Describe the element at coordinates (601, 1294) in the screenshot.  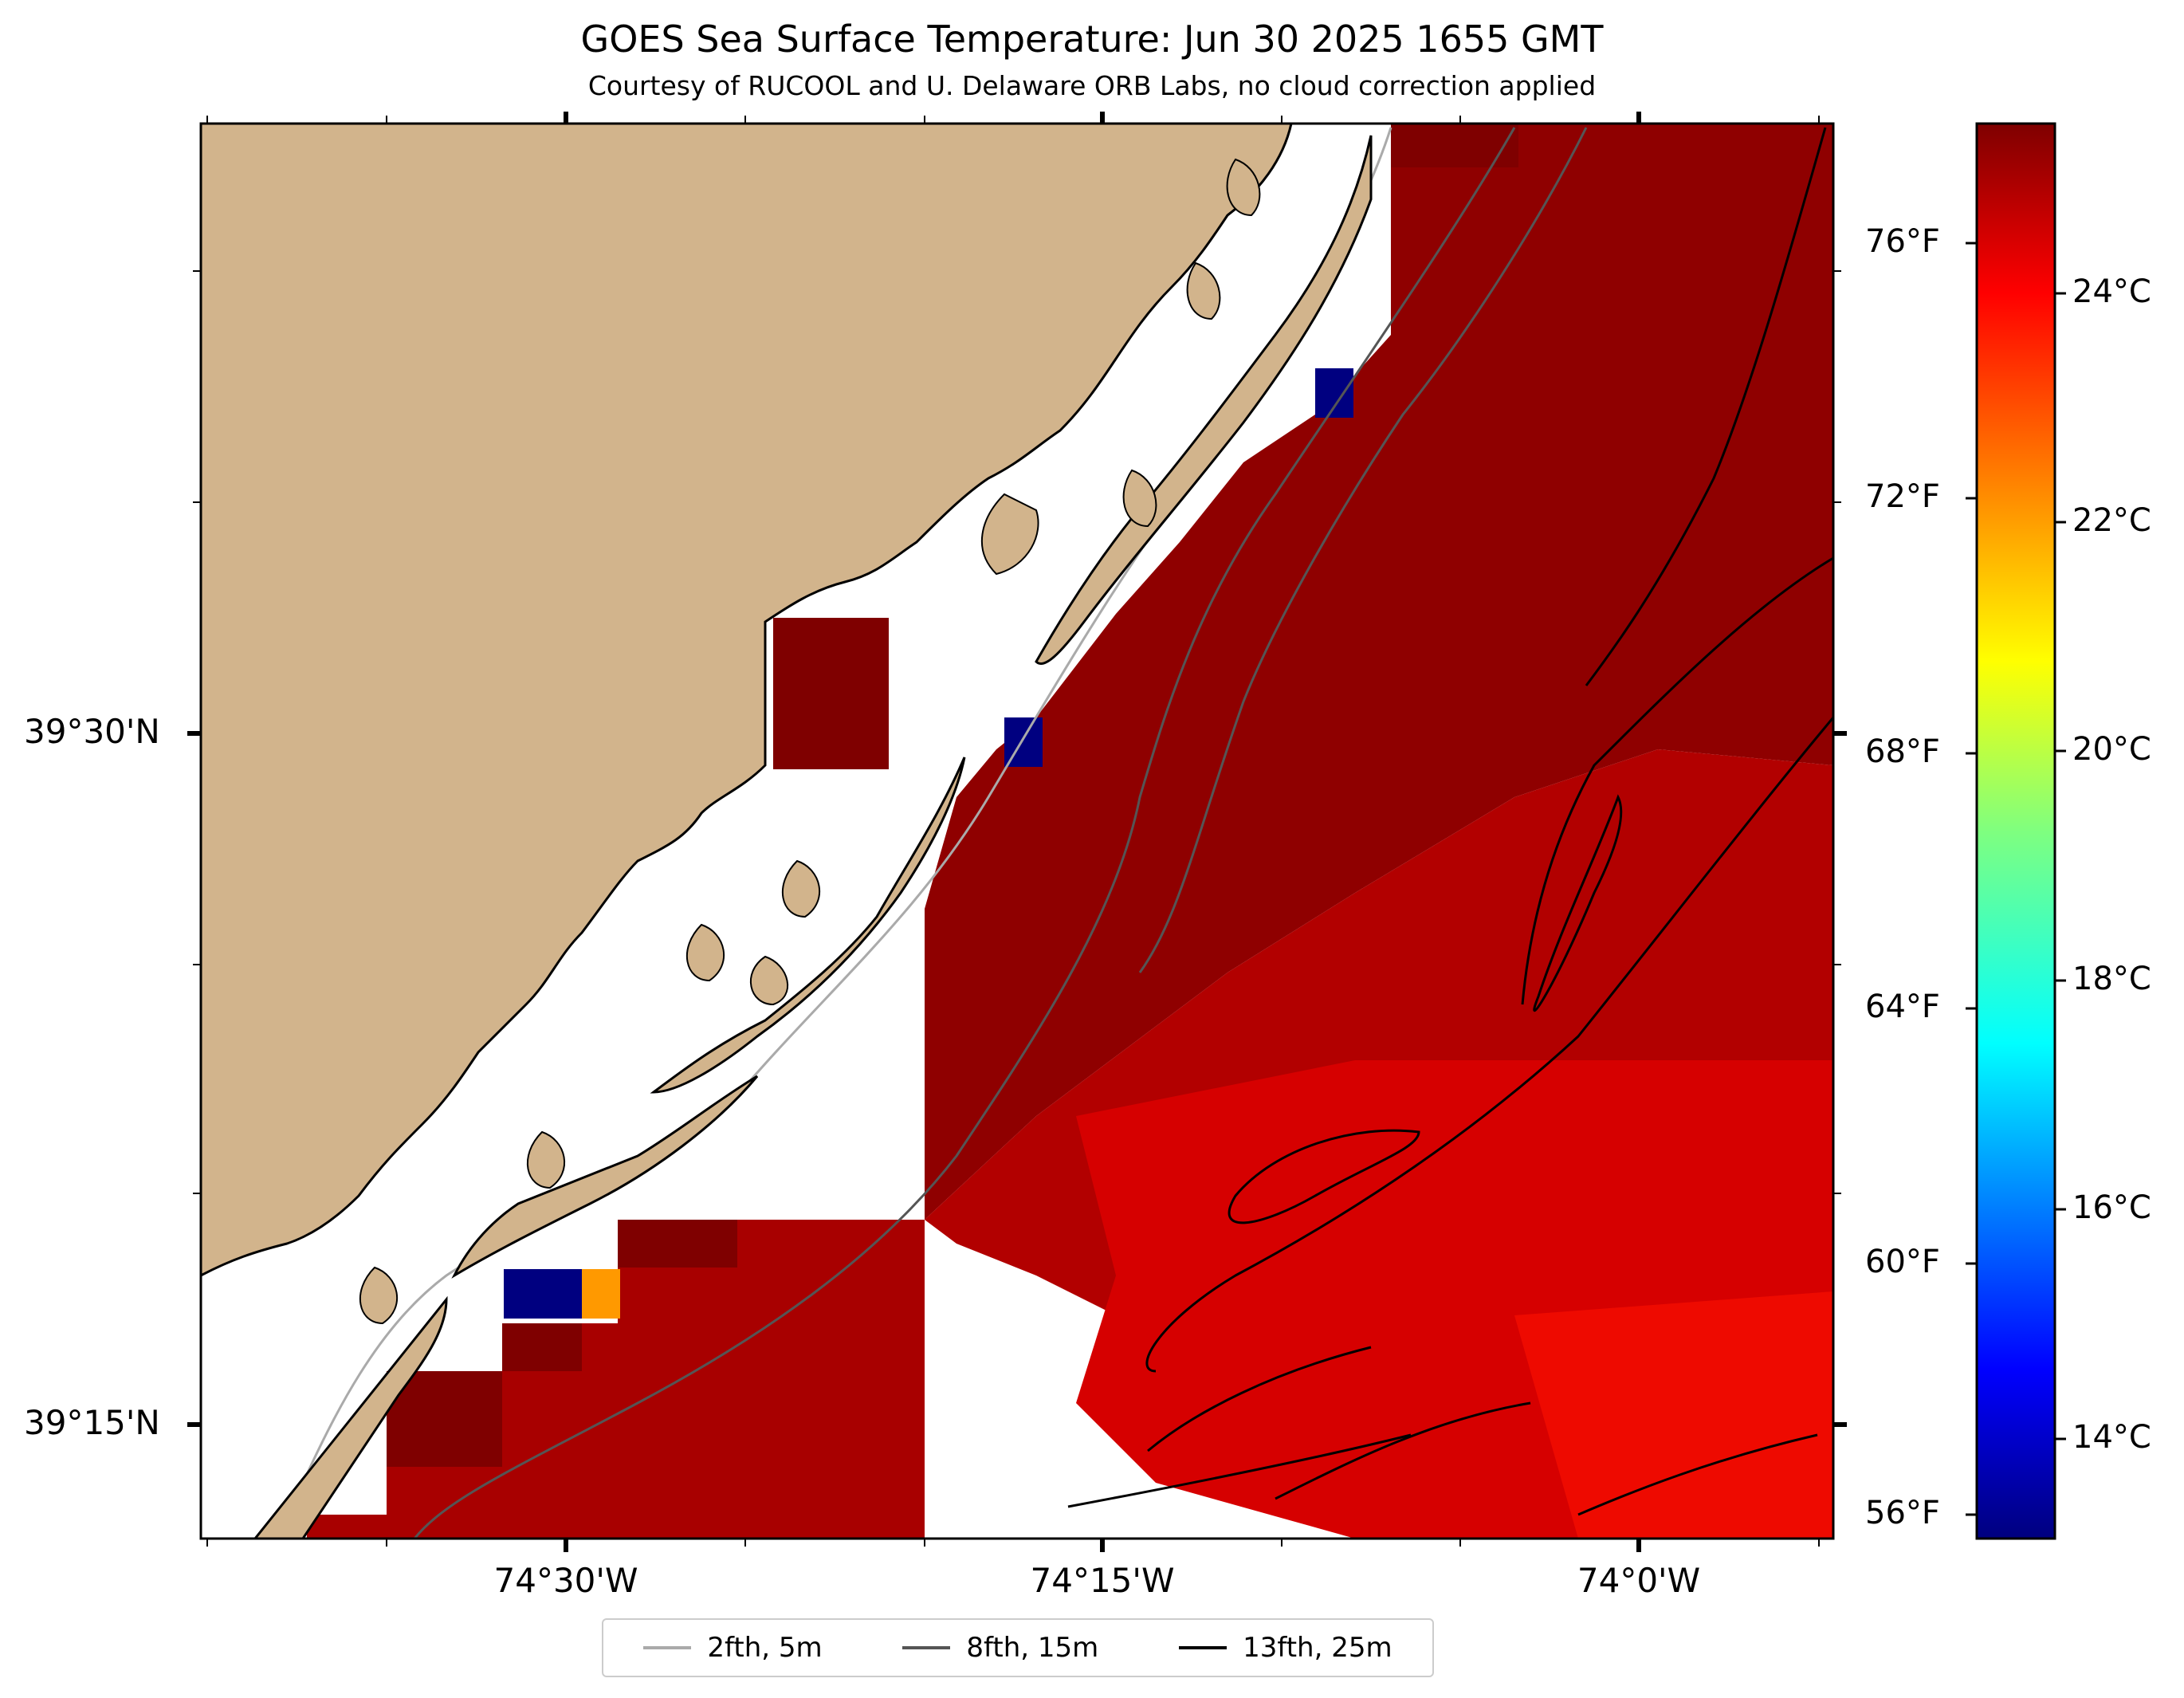
I see `orange-pixel` at that location.